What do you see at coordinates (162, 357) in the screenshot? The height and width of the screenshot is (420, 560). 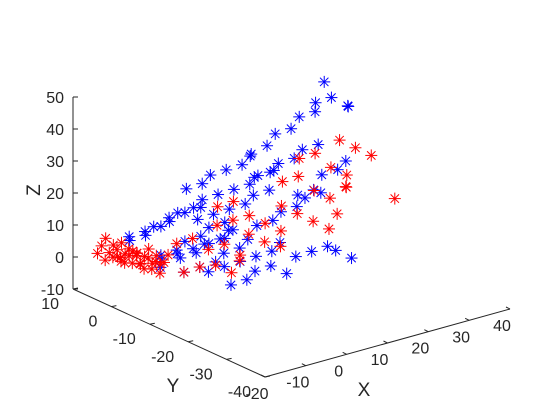 I see `y-tick-label: -20` at bounding box center [162, 357].